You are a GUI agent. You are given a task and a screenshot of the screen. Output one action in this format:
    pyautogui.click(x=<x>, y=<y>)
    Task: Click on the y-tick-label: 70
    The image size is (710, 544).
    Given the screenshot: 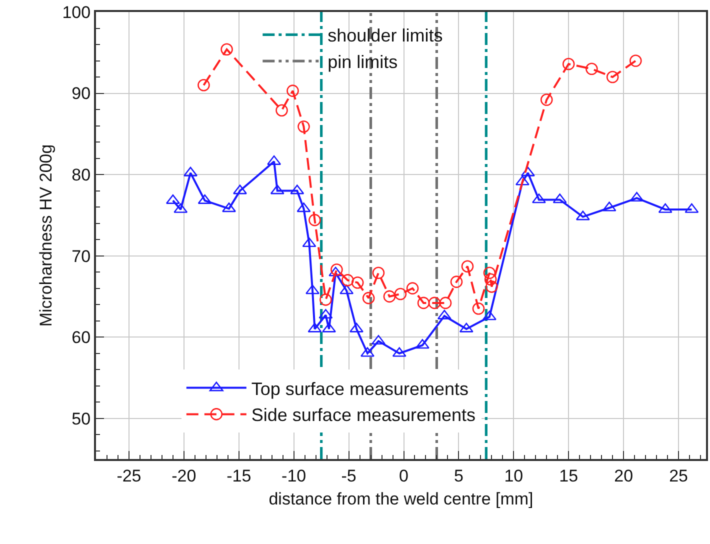 What is the action you would take?
    pyautogui.click(x=81, y=256)
    